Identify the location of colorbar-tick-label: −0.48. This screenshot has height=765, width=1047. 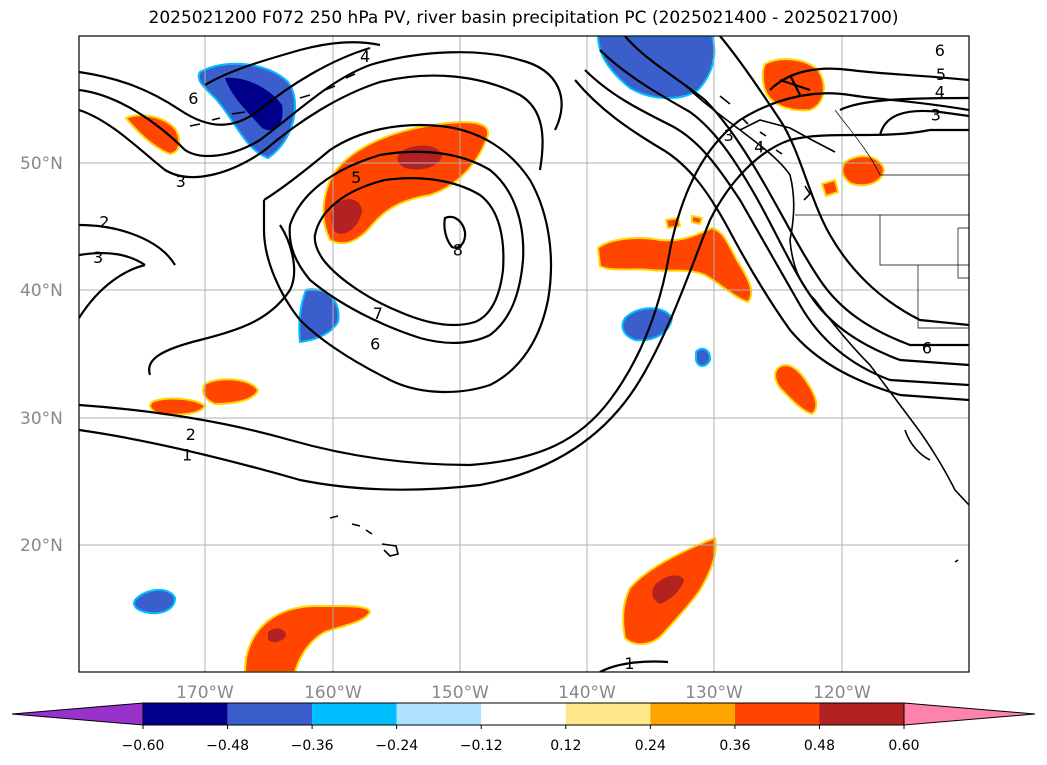
(227, 746).